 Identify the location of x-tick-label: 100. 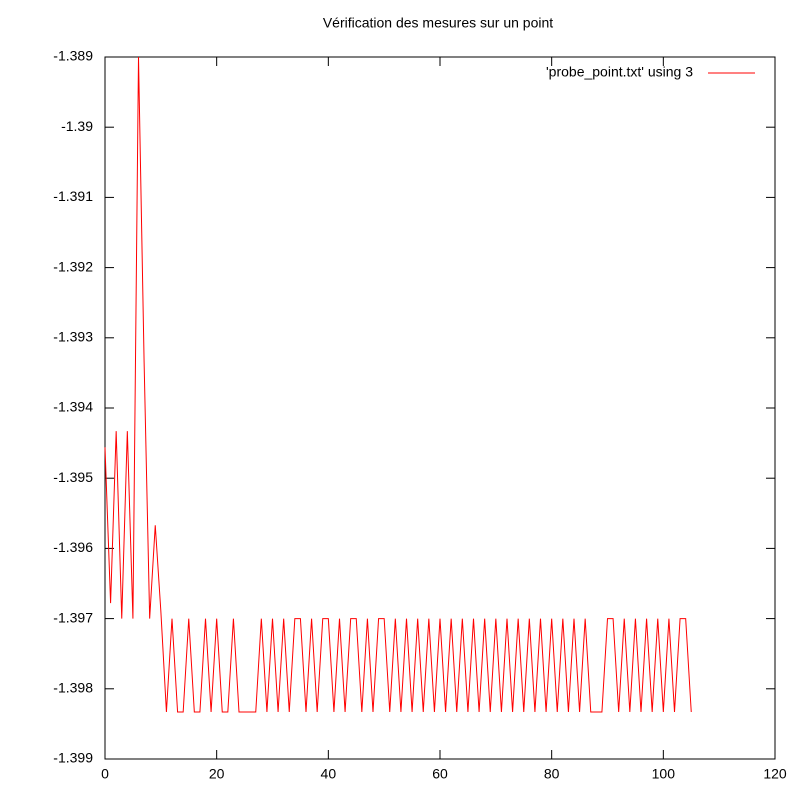
(664, 774).